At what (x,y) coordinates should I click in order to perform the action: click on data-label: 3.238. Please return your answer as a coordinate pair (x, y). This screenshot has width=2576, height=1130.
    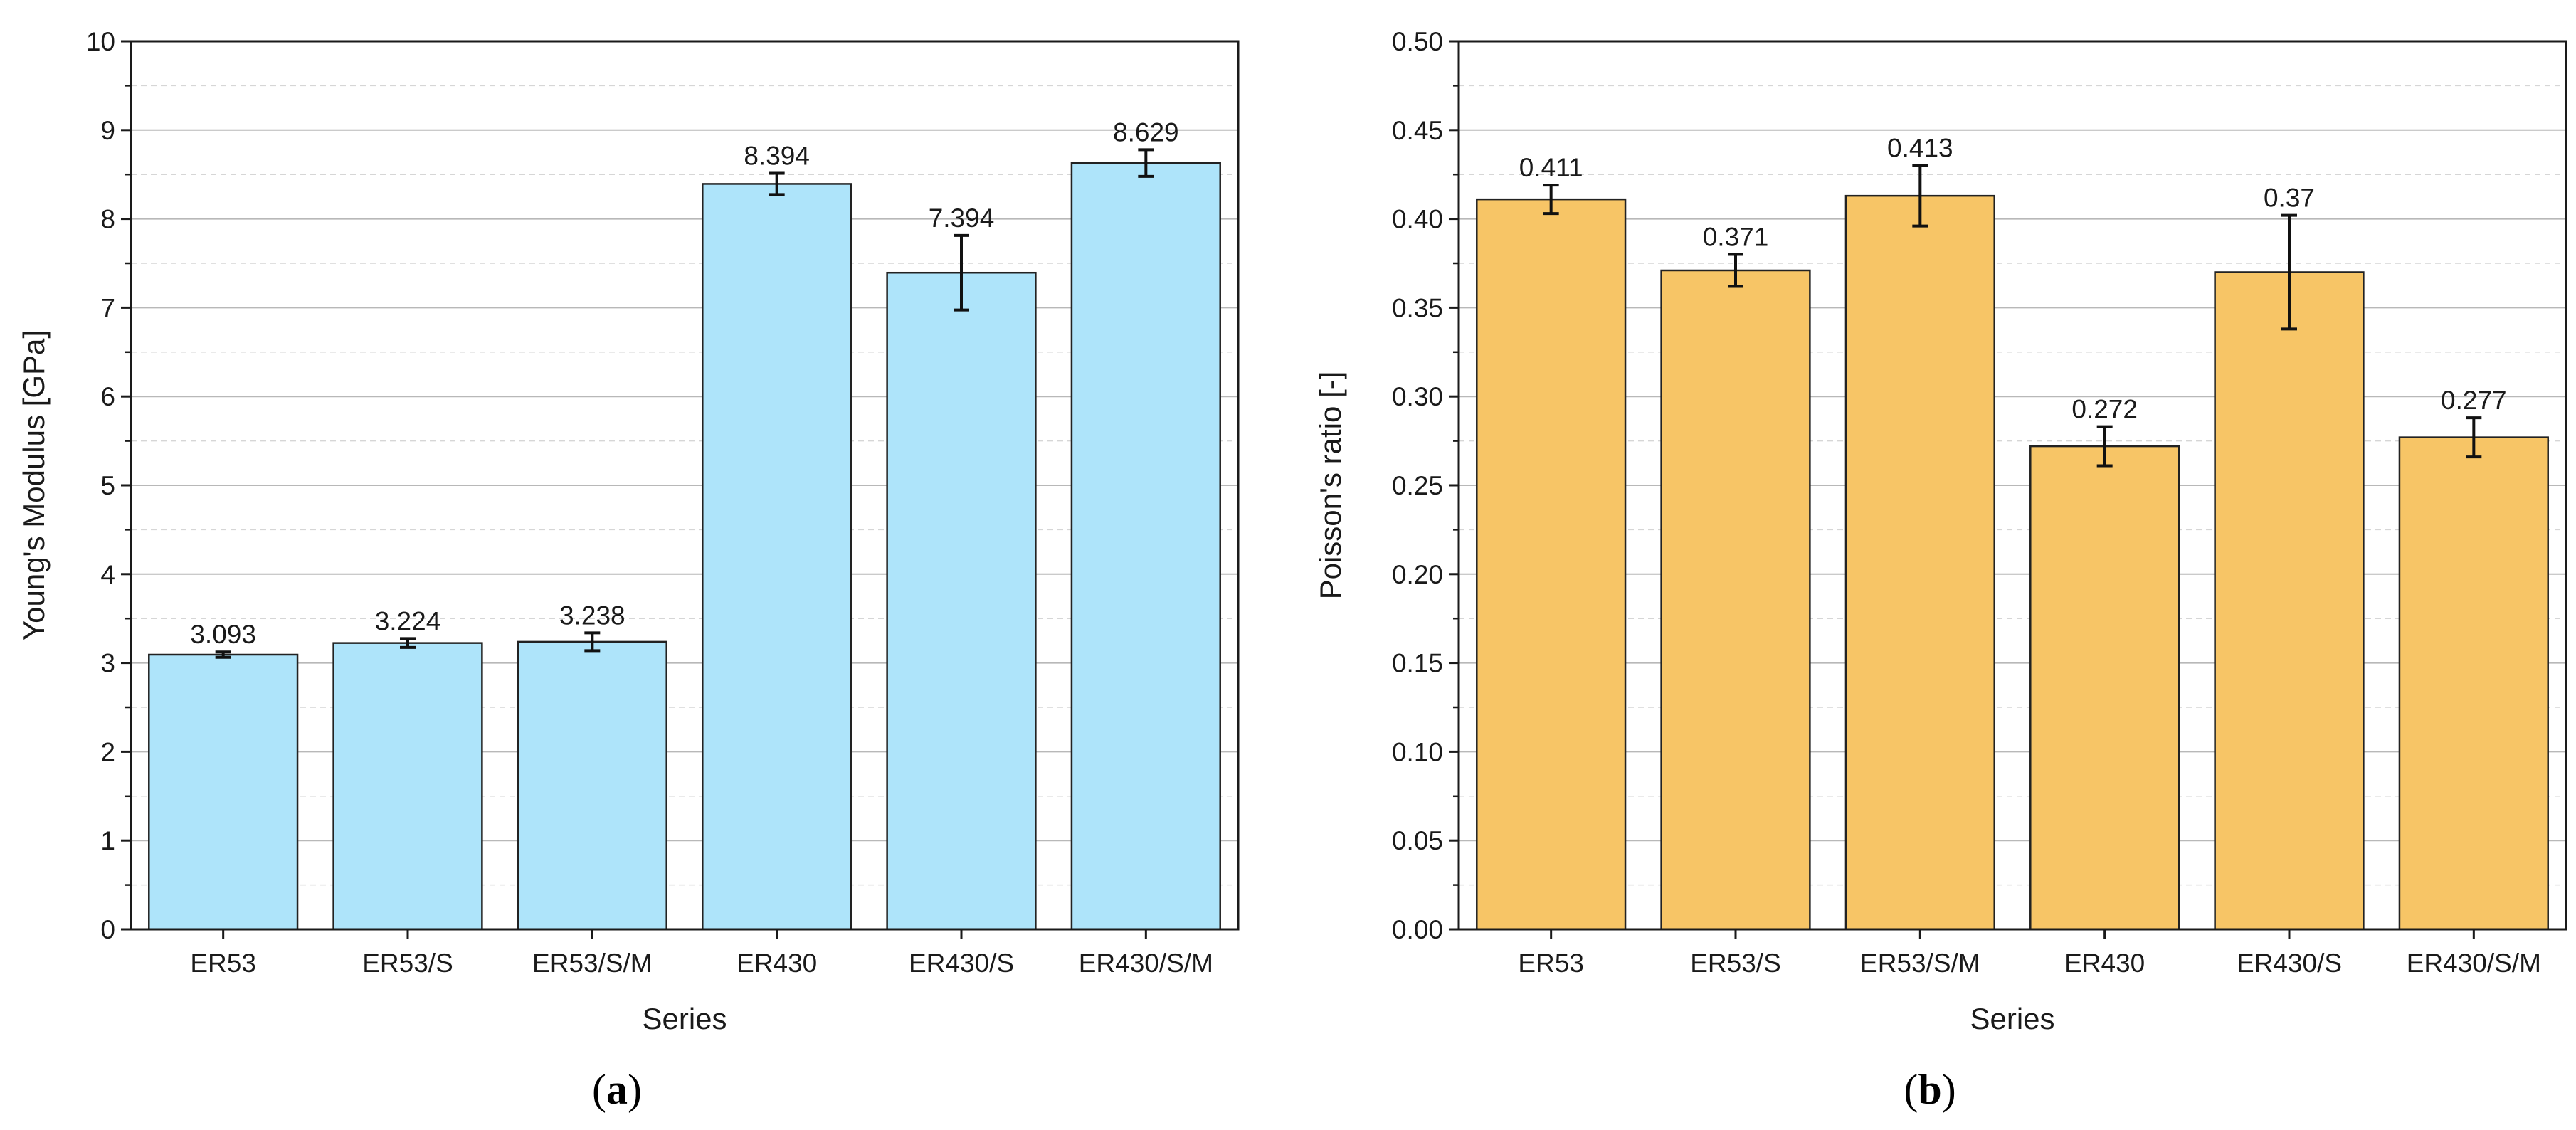
    Looking at the image, I should click on (592, 615).